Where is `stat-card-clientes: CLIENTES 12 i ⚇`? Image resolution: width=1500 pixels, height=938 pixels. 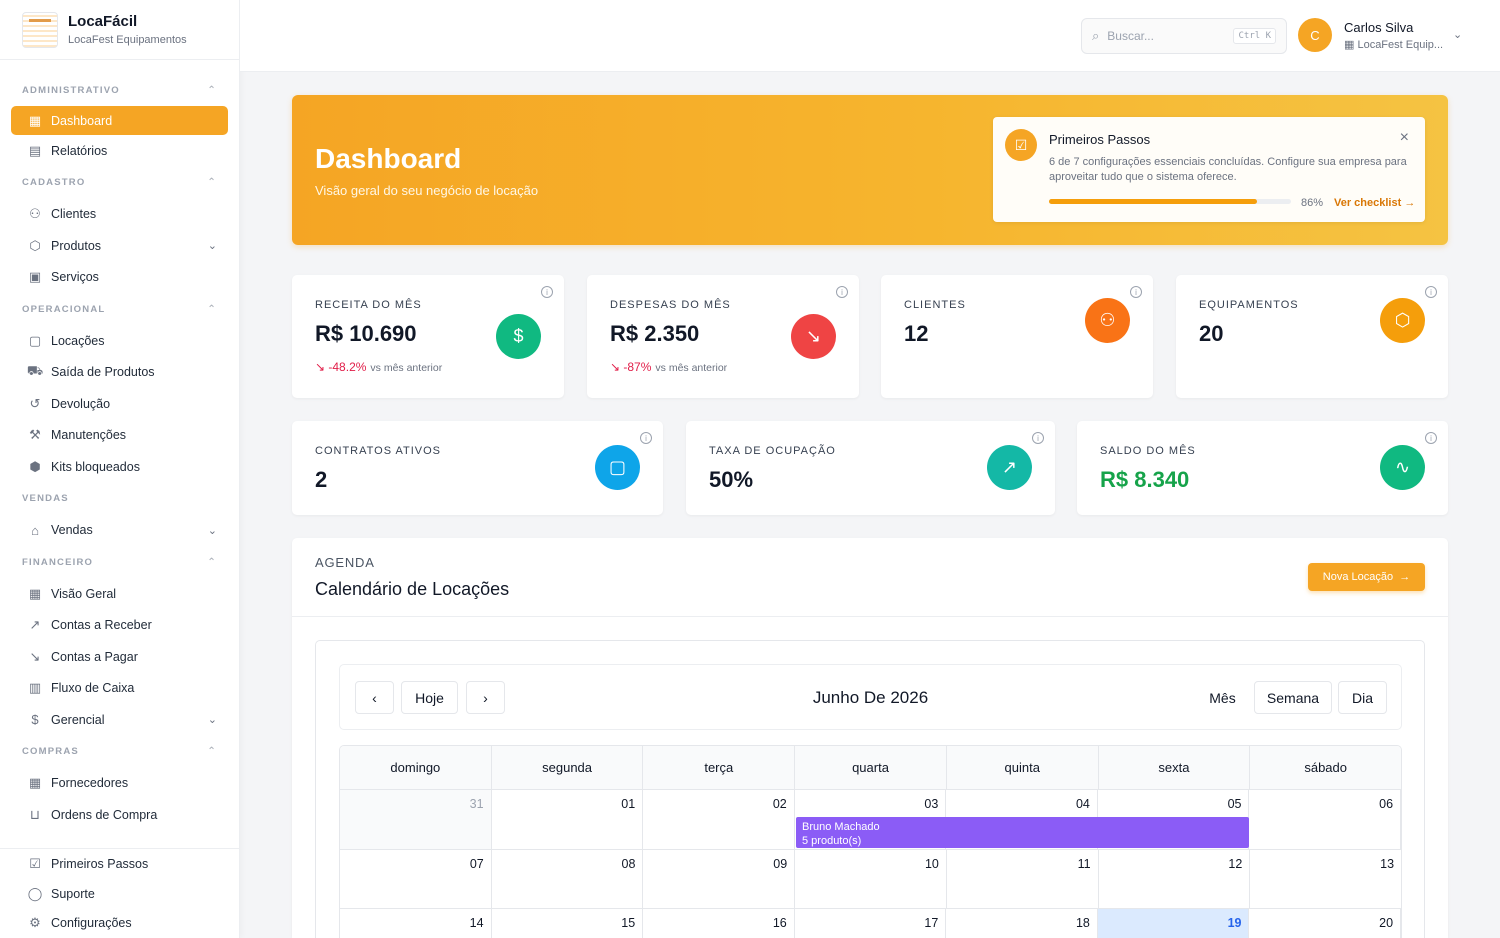
stat-card-clientes: CLIENTES 12 i ⚇ is located at coordinates (1017, 336).